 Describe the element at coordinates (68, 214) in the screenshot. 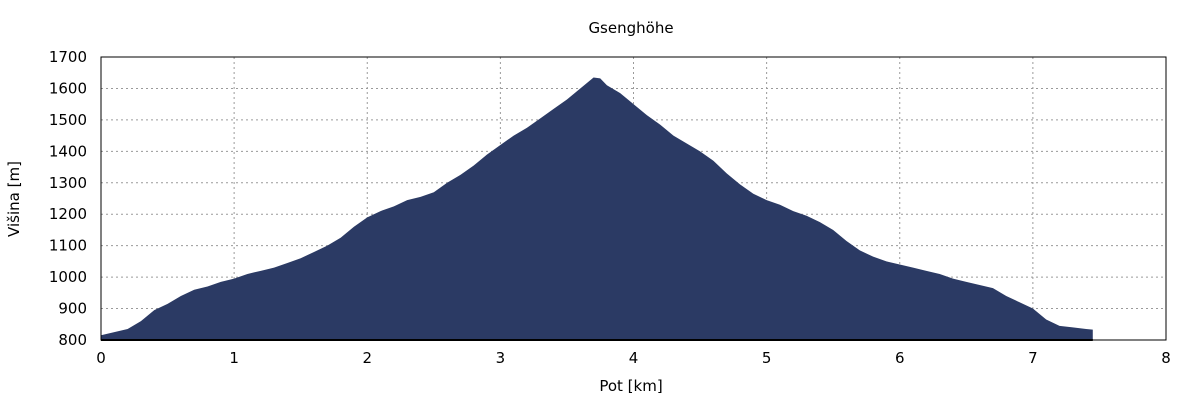

I see `y-tick-label: 1200` at that location.